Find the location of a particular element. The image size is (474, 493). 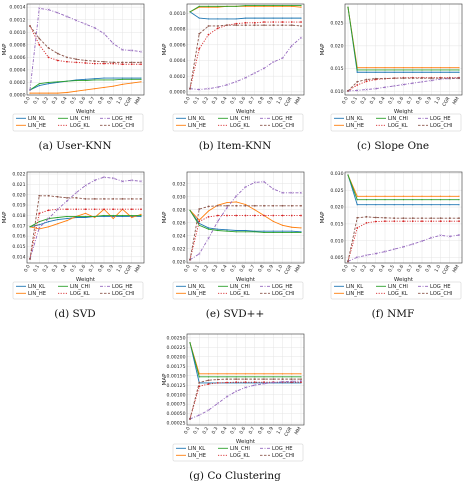

legend-label: LIN_HE is located at coordinates (197, 294).